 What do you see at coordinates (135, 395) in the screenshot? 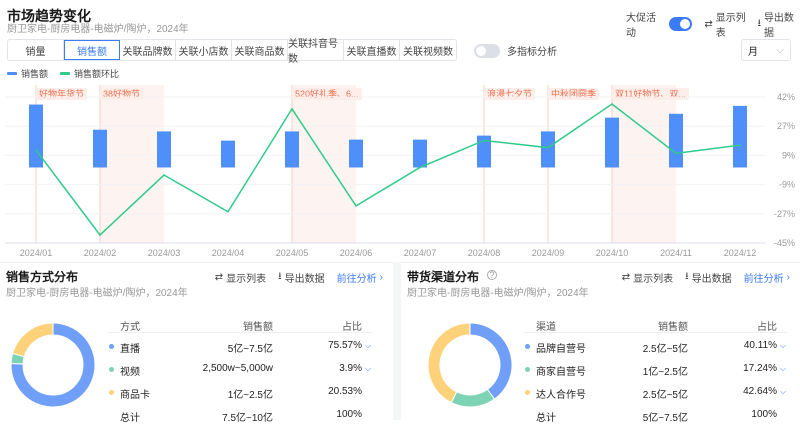
I see `row-name: 商品卡` at bounding box center [135, 395].